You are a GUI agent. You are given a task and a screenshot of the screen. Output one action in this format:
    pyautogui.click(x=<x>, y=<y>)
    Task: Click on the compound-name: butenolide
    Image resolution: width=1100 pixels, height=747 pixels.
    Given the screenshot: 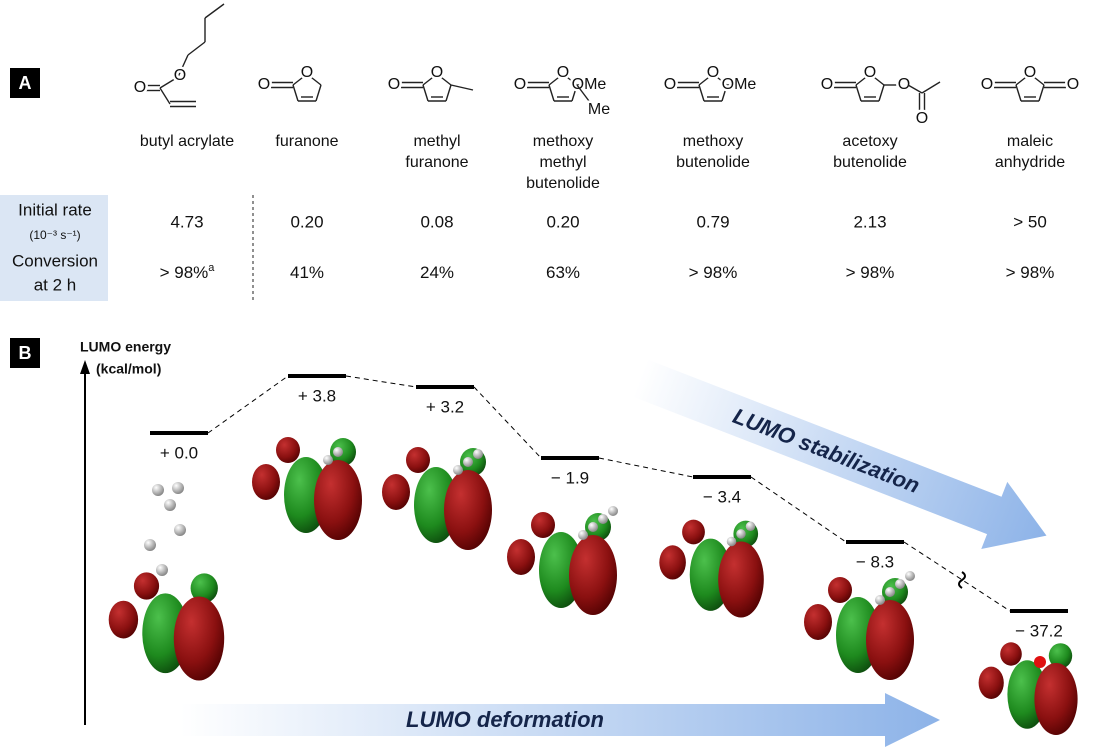 What is the action you would take?
    pyautogui.click(x=870, y=162)
    